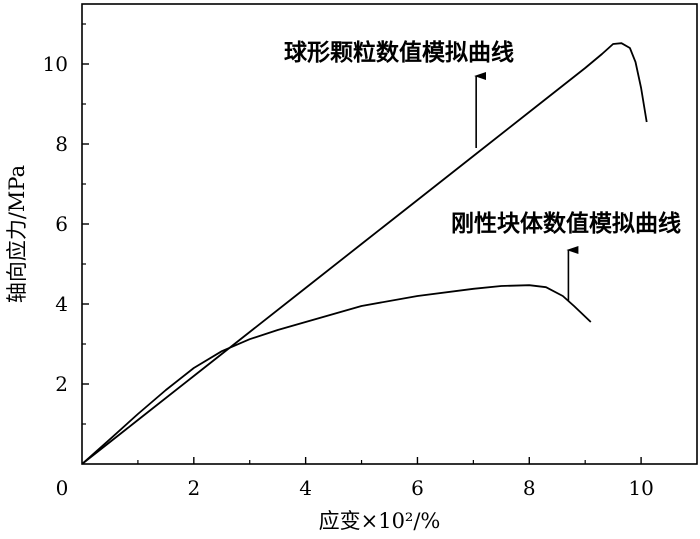 The image size is (700, 539). Describe the element at coordinates (55, 64) in the screenshot. I see `y-tick-label: 10` at that location.